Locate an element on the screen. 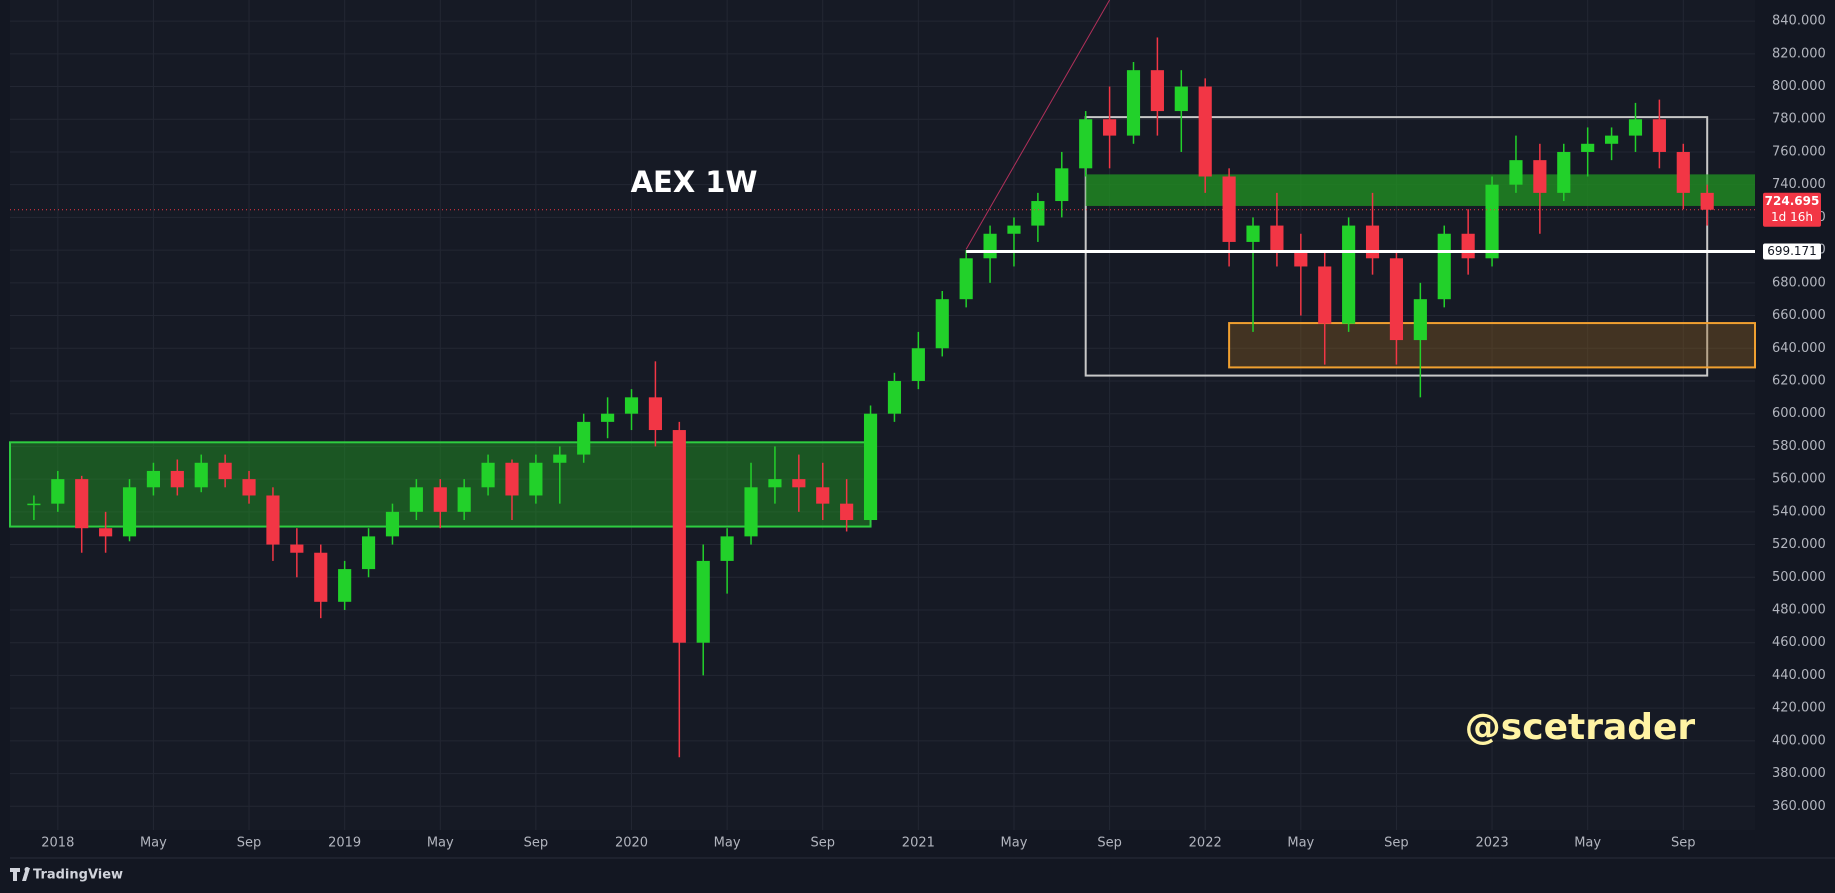 The width and height of the screenshot is (1835, 893). y-tick-label: 480.000 is located at coordinates (1799, 609).